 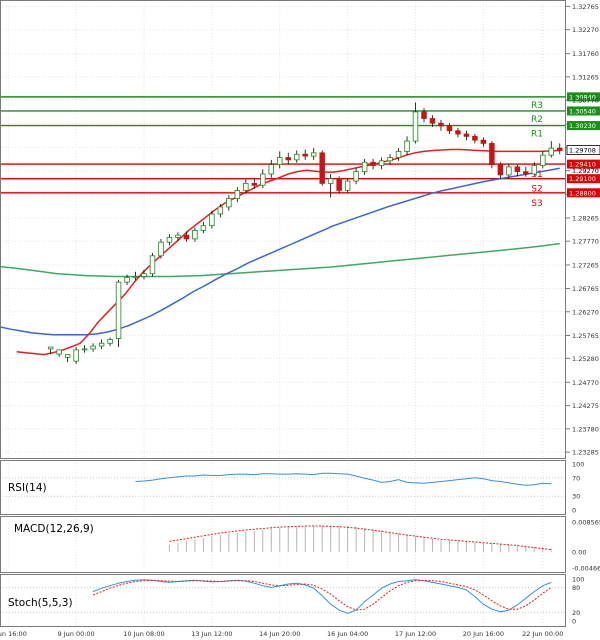 I want to click on price-tick-label: 1.24770, so click(x=585, y=383).